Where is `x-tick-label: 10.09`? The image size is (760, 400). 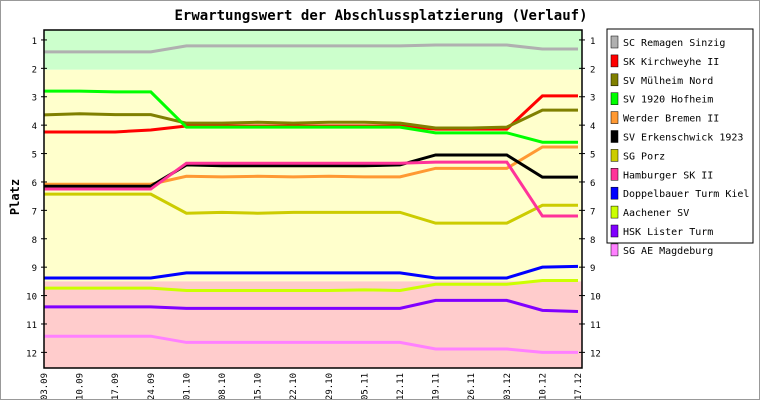 x-tick-label: 10.09 is located at coordinates (81, 386).